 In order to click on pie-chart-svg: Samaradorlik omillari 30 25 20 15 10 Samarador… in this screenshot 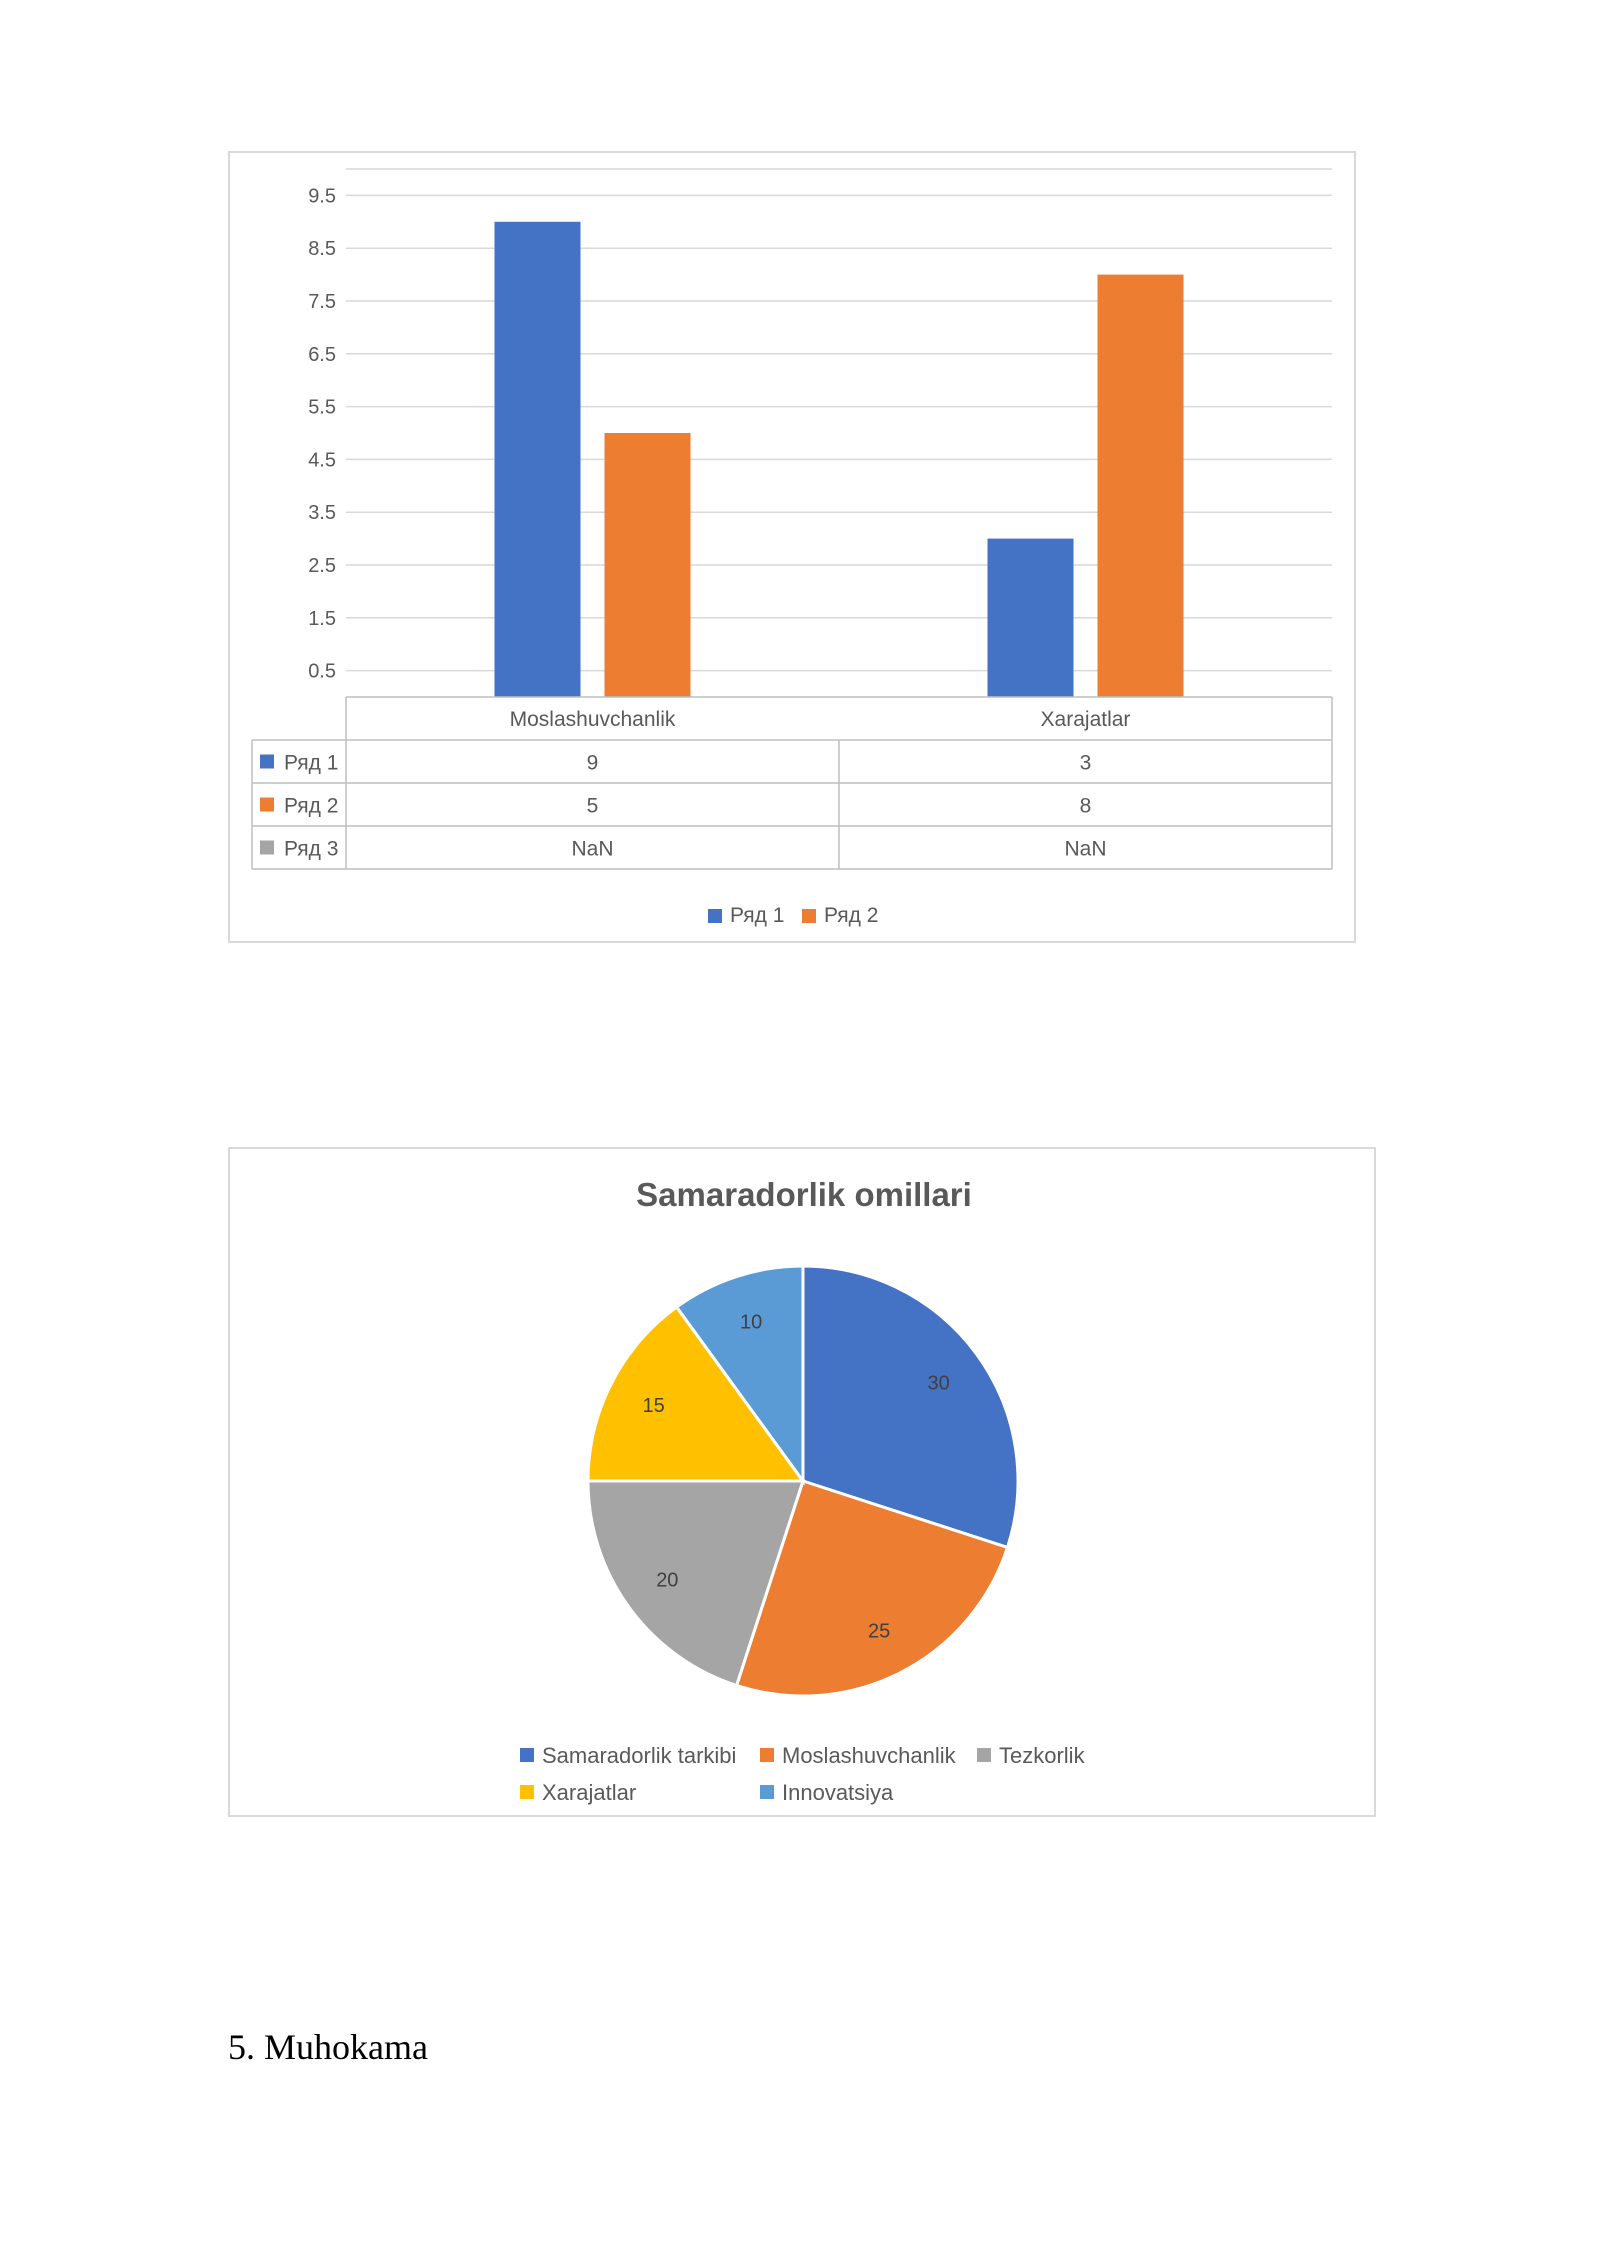, I will do `click(803, 1490)`.